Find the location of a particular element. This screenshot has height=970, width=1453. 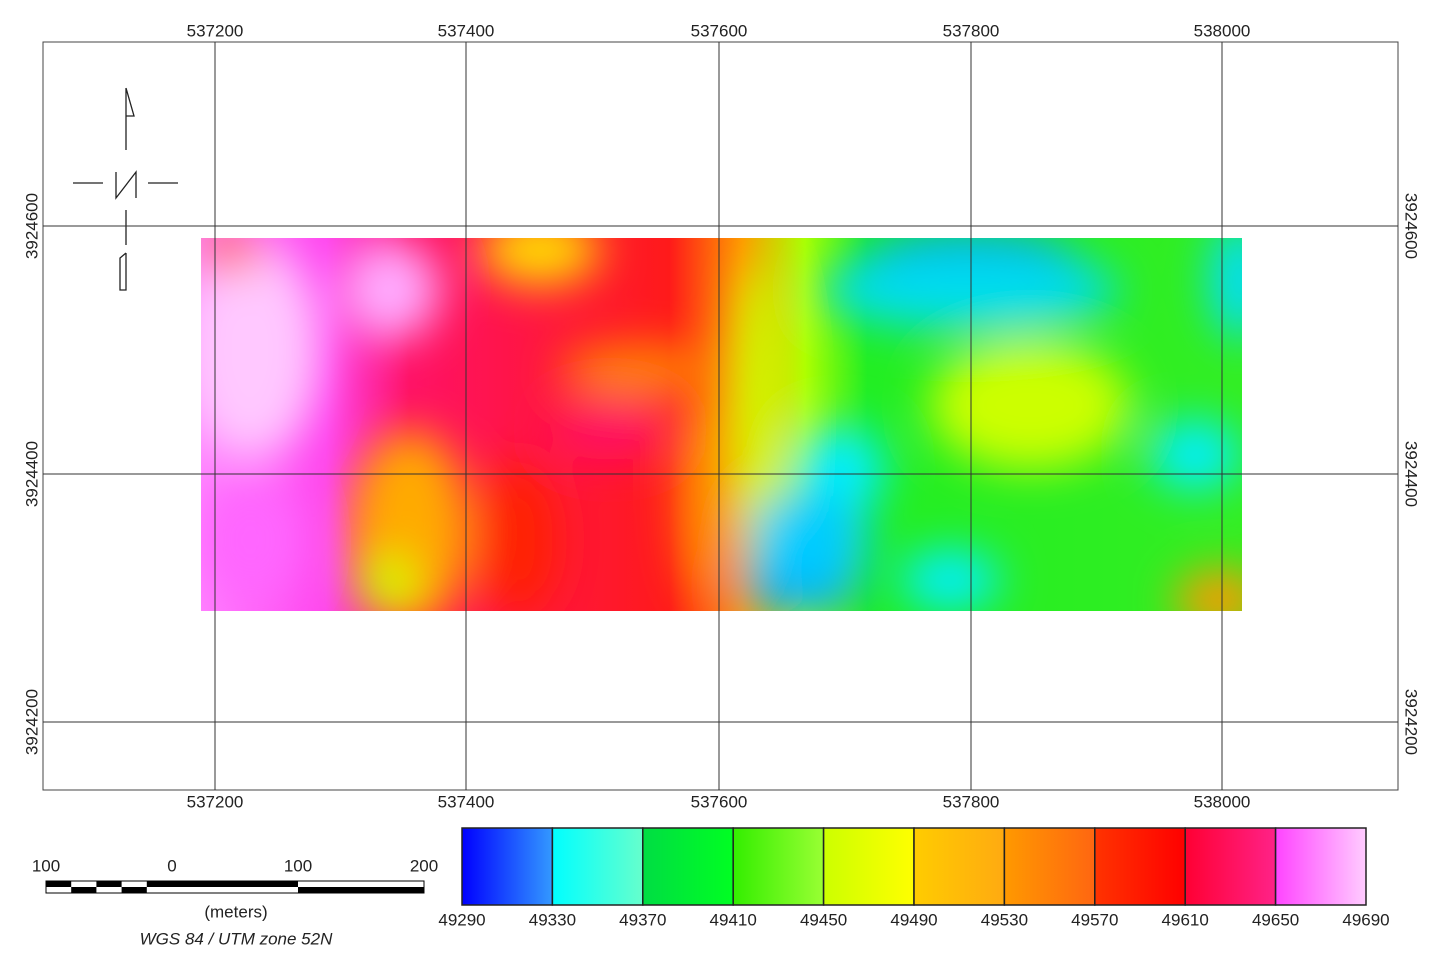

legend-label: 49370 is located at coordinates (642, 919).